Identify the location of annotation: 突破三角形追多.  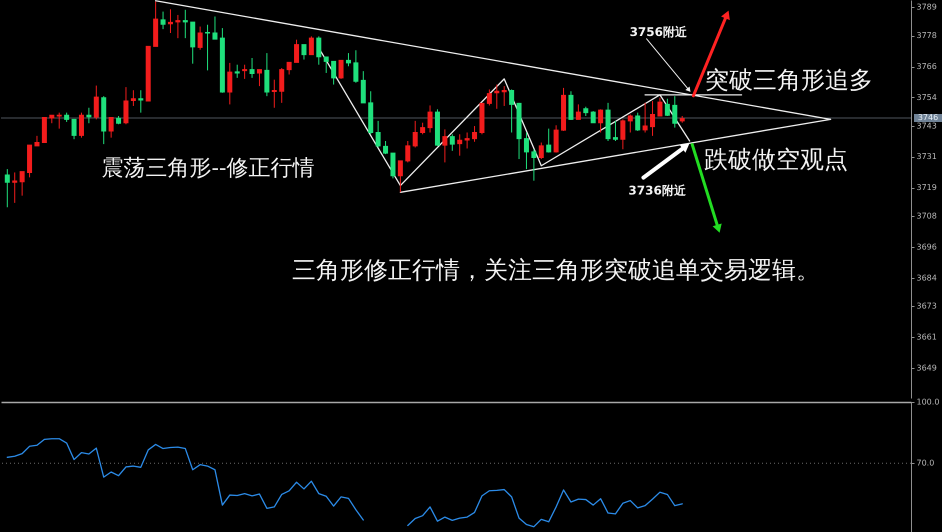
(789, 80).